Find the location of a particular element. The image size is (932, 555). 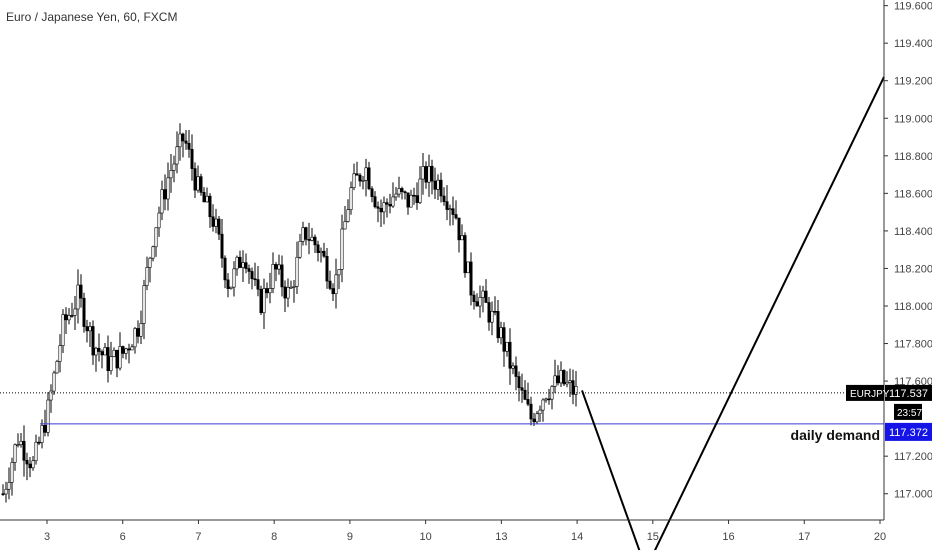

demand-price-badge is located at coordinates (908, 431).